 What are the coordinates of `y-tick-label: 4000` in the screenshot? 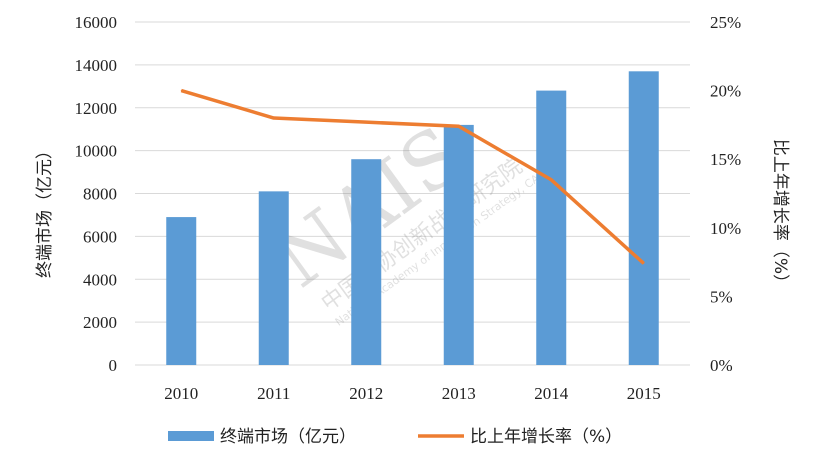 It's located at (100, 279).